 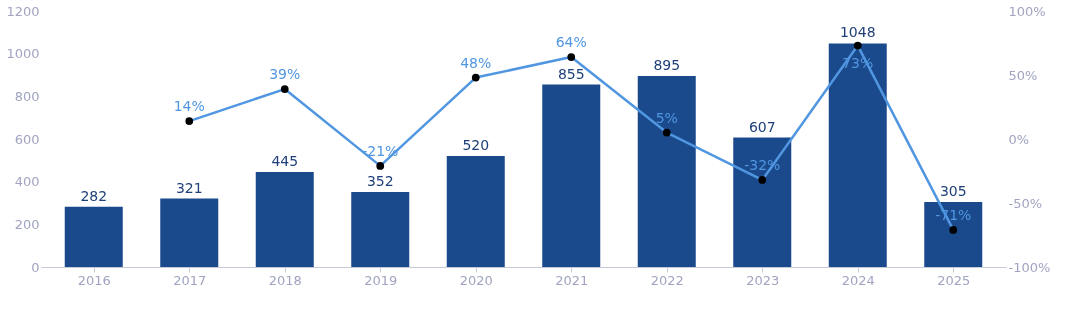 What do you see at coordinates (762, 126) in the screenshot?
I see `data-label: 607` at bounding box center [762, 126].